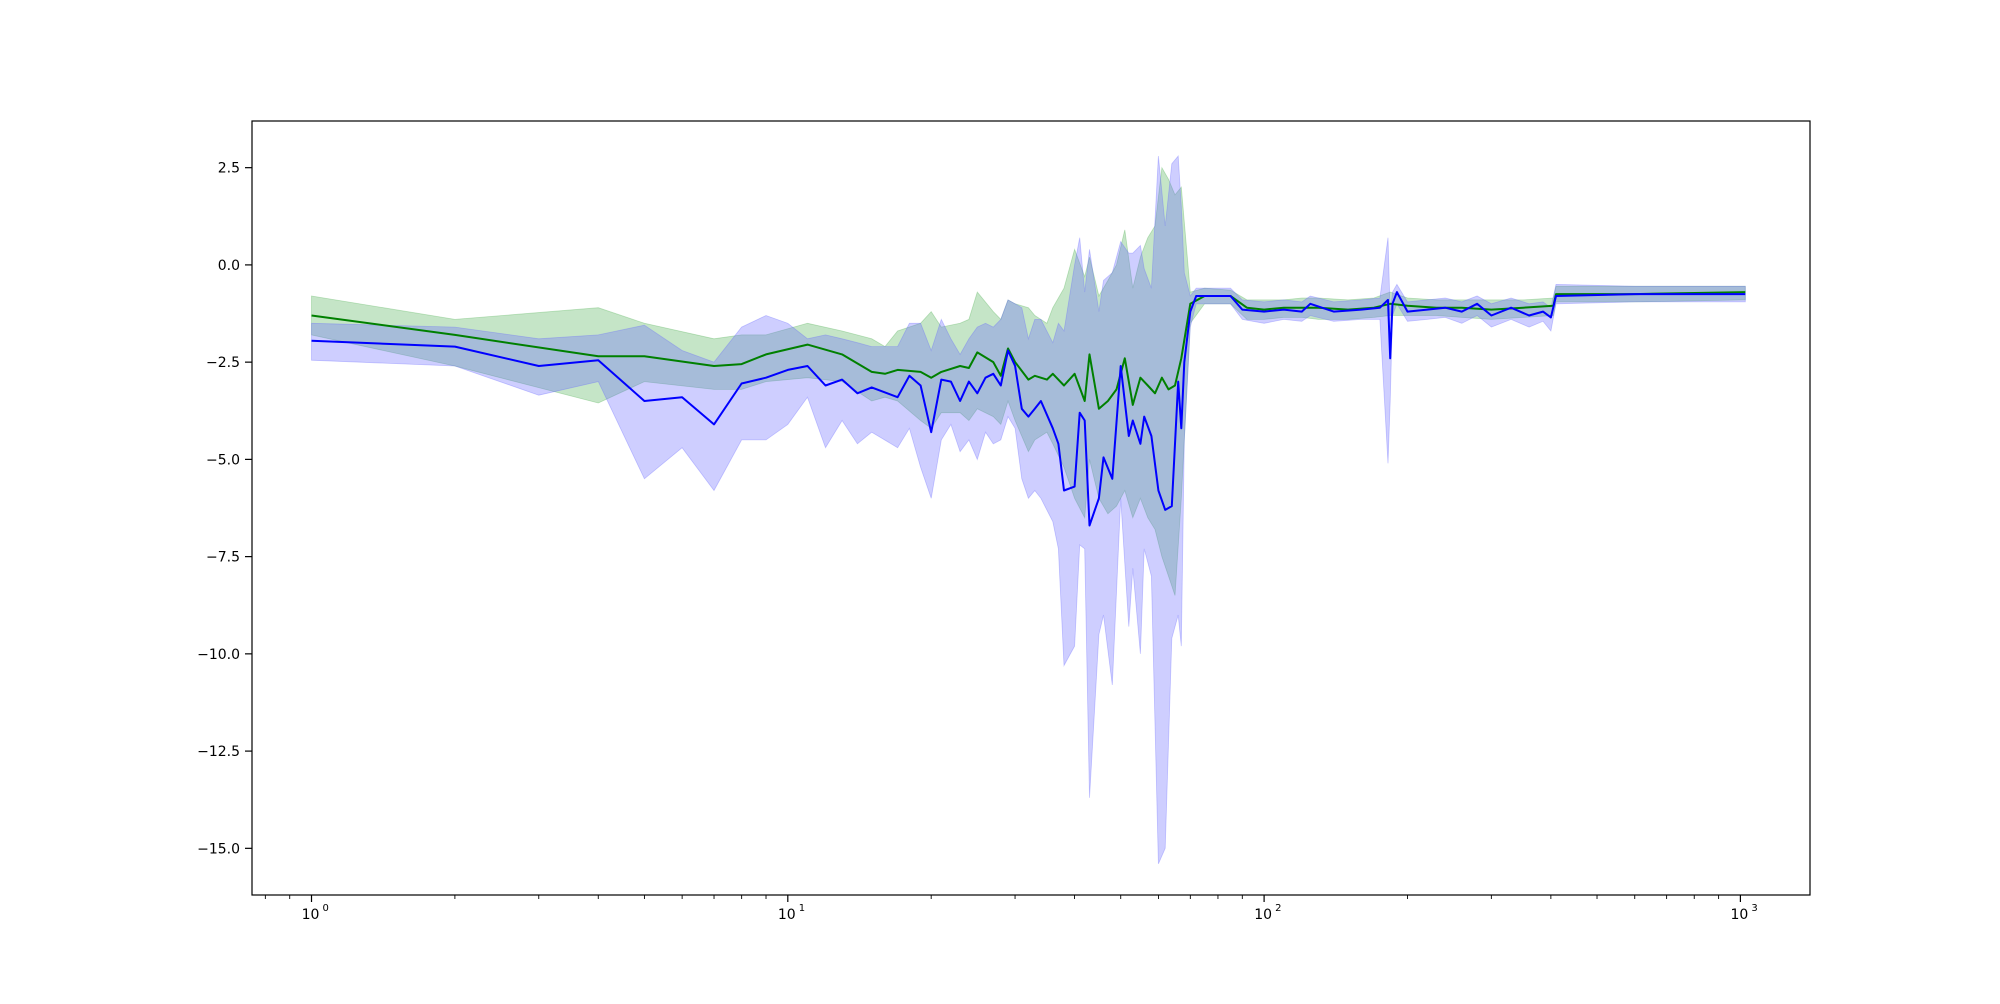 Image resolution: width=2000 pixels, height=1004 pixels. What do you see at coordinates (229, 266) in the screenshot?
I see `y-tick-label: 0.0` at bounding box center [229, 266].